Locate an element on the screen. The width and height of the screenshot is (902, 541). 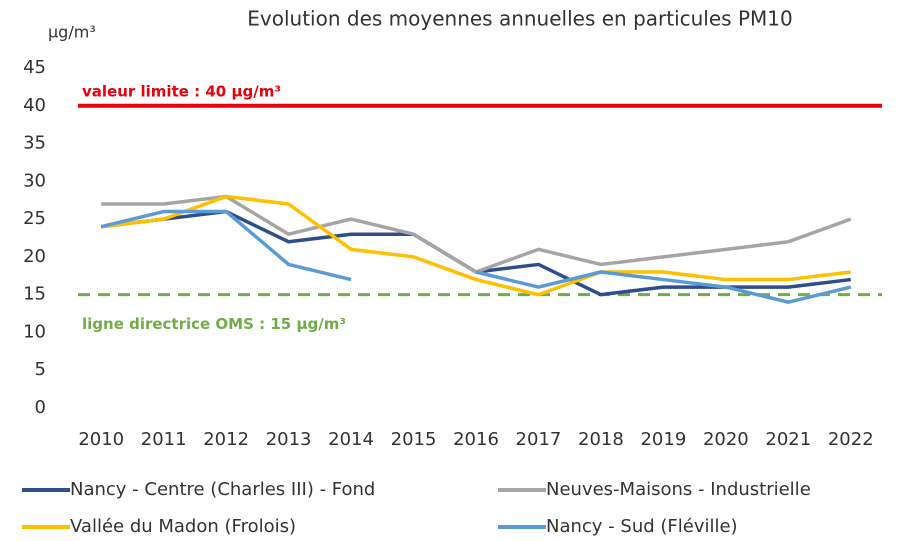
x-tick-label: 2015 is located at coordinates (414, 439).